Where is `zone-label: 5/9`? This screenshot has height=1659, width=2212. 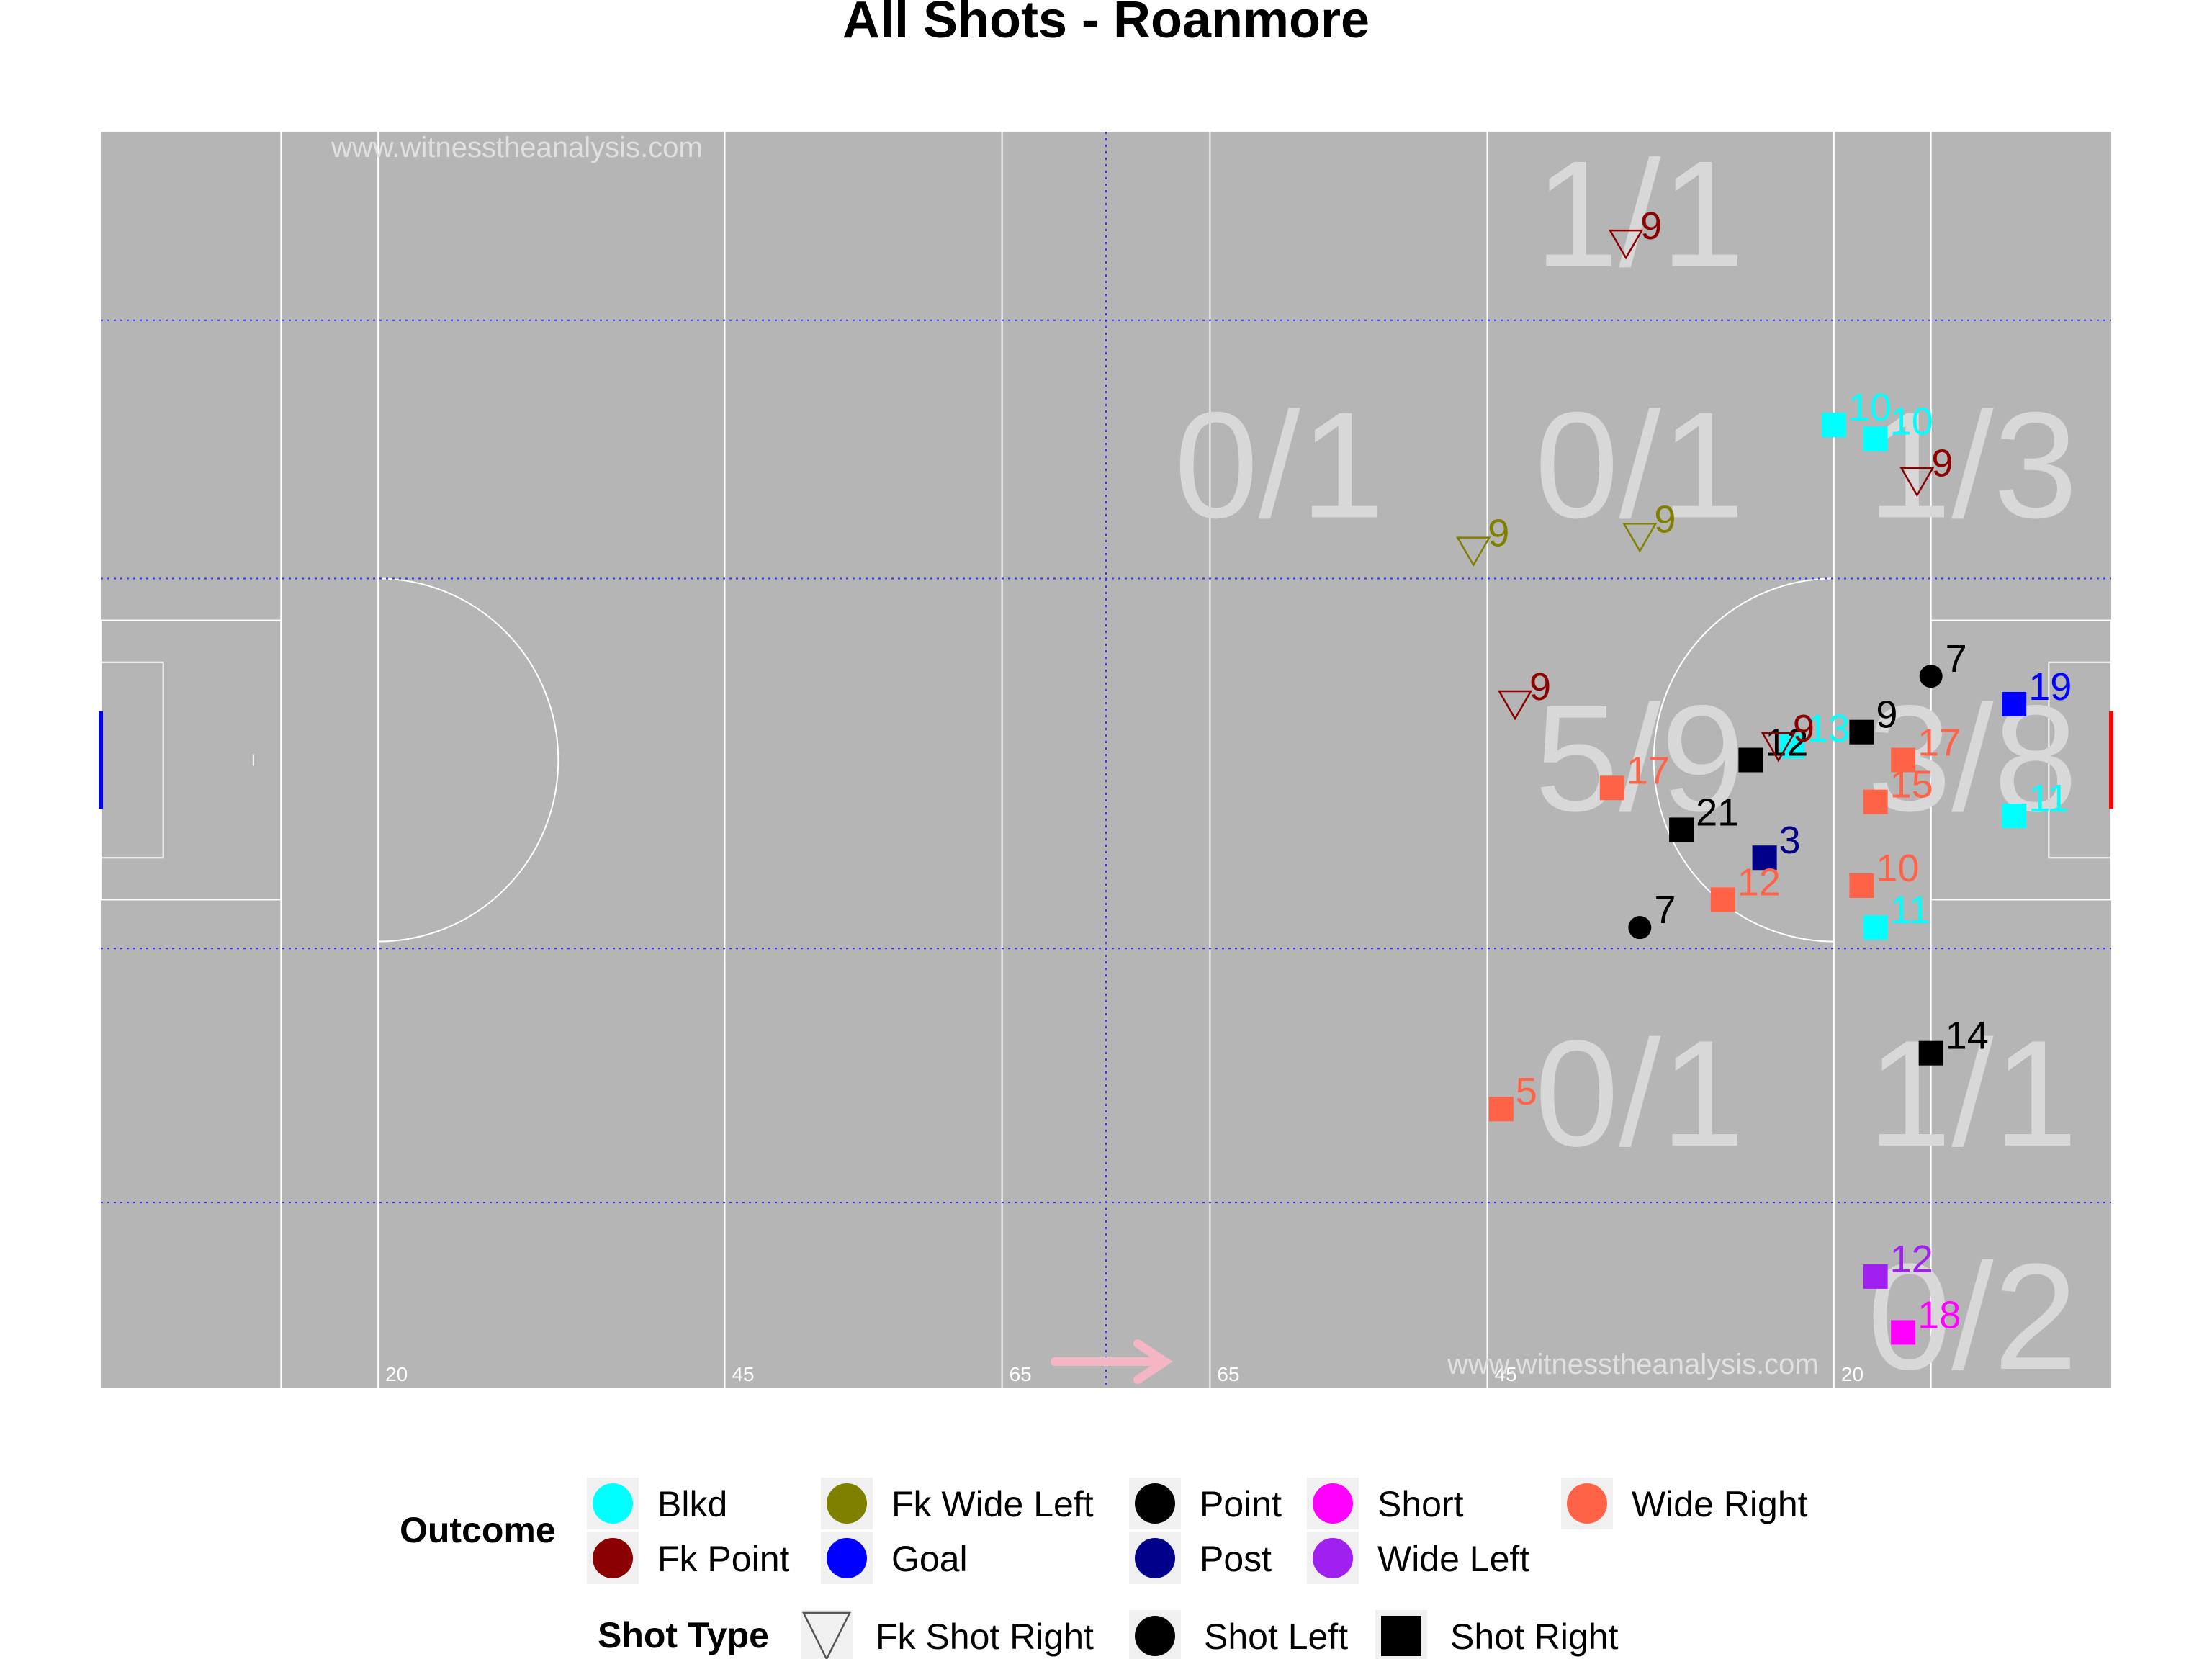
zone-label: 5/9 is located at coordinates (1640, 758).